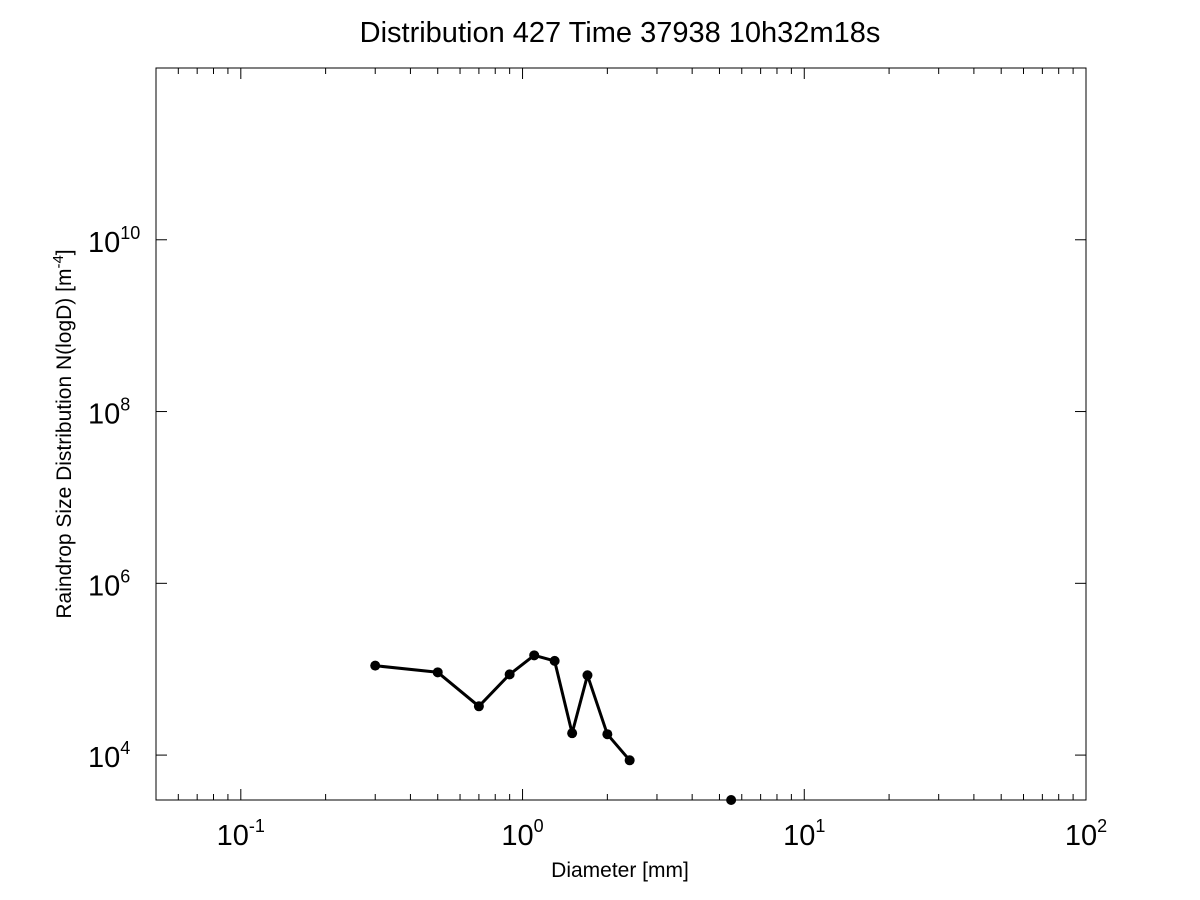  I want to click on x-tick-labels: 10⁻¹ 10⁰ 10¹ 10², so click(662, 834).